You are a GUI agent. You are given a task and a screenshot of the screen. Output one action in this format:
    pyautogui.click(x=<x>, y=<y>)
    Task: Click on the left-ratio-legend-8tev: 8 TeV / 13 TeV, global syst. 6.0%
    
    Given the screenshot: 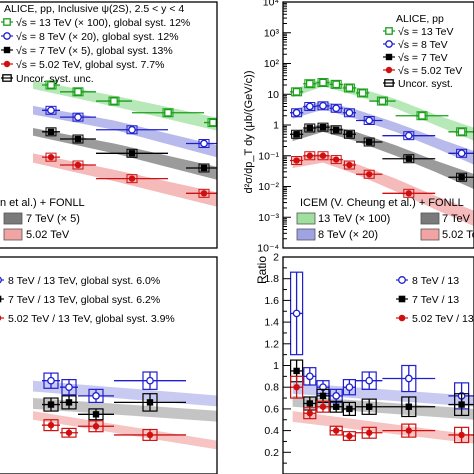 What is the action you would take?
    pyautogui.click(x=84, y=281)
    